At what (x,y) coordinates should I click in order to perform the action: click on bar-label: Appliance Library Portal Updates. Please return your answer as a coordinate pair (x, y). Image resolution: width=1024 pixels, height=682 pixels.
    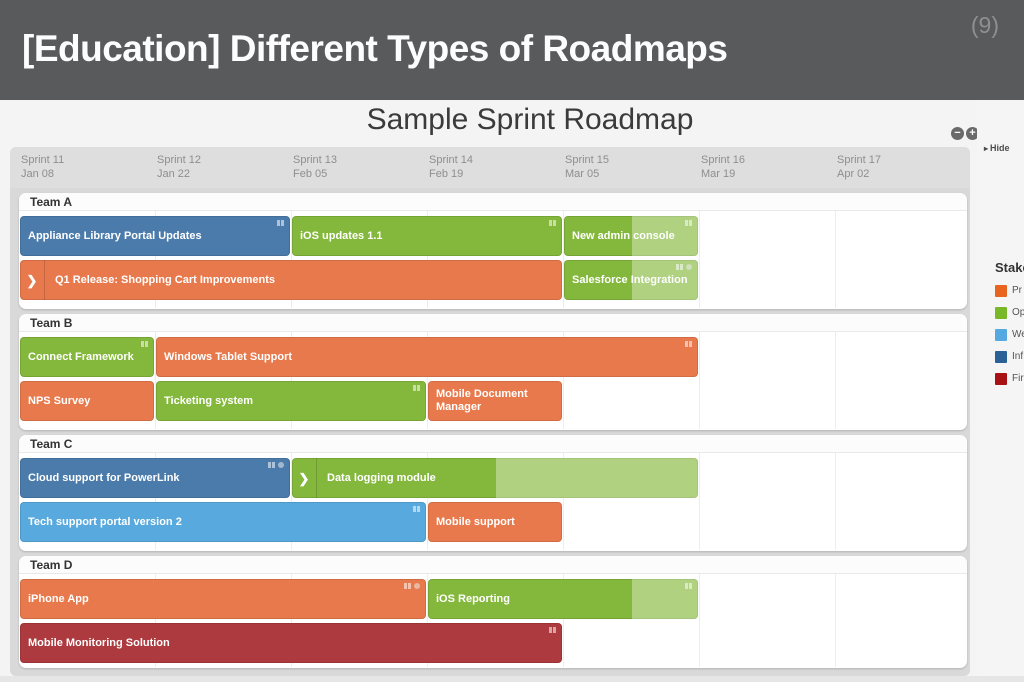
    Looking at the image, I should click on (115, 235).